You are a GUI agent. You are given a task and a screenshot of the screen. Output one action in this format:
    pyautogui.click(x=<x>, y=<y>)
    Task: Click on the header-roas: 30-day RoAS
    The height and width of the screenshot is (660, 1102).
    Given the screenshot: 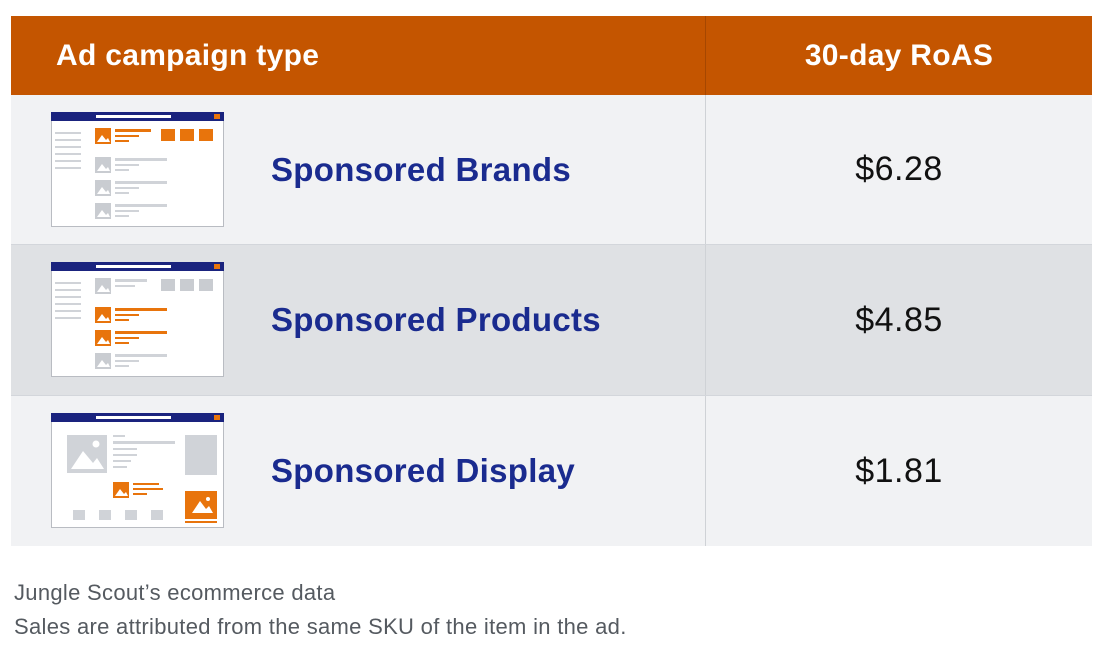 What is the action you would take?
    pyautogui.click(x=899, y=55)
    